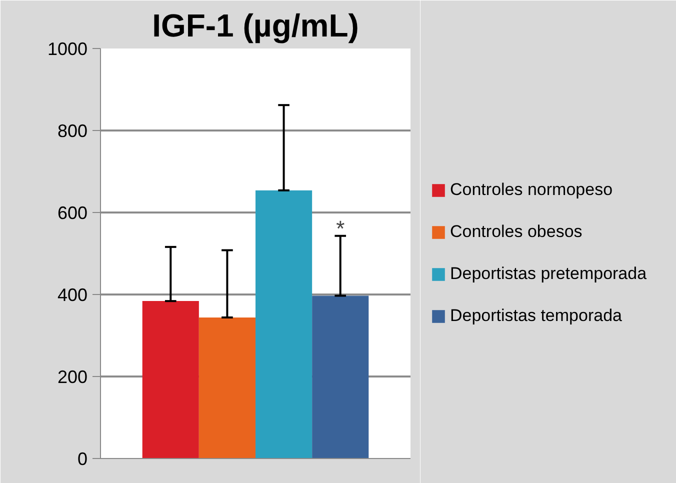  I want to click on chart-title: IGF-1 (µg/mL), so click(255, 26).